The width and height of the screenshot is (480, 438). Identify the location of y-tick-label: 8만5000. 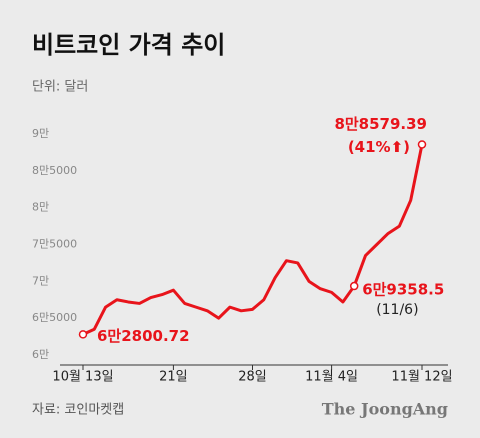
(54, 170).